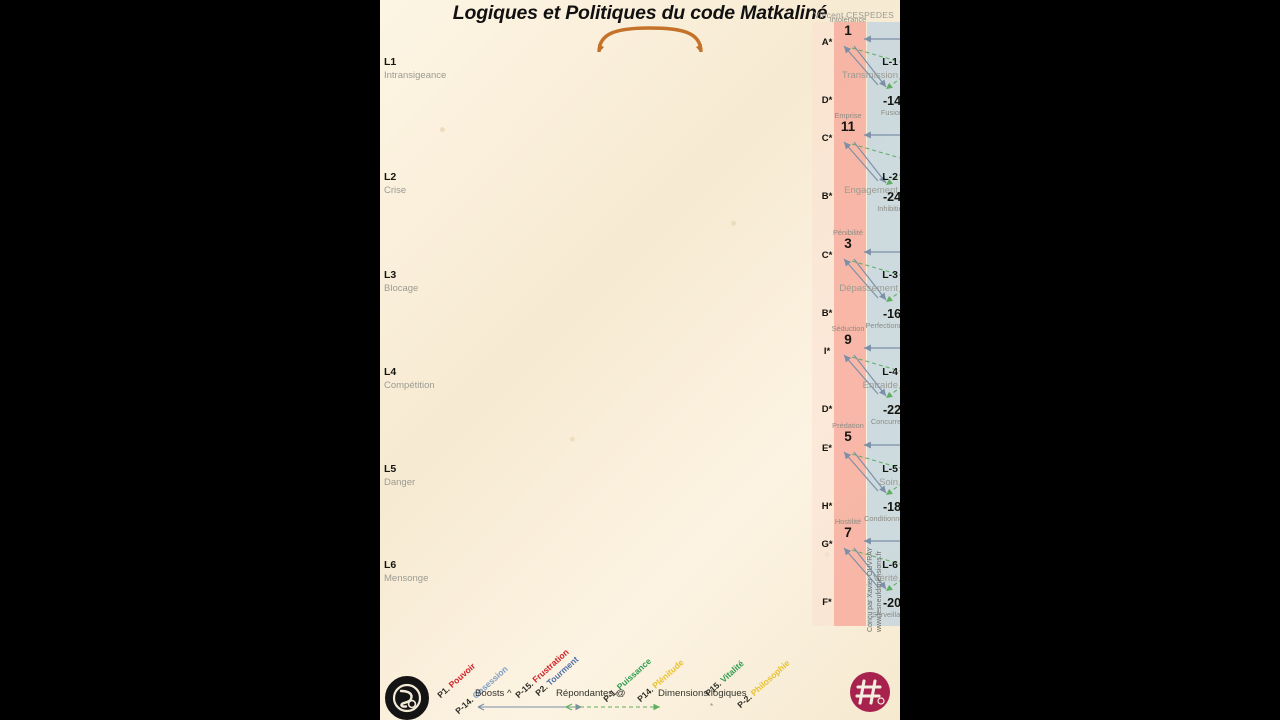  I want to click on level-code: L-6, so click(890, 565).